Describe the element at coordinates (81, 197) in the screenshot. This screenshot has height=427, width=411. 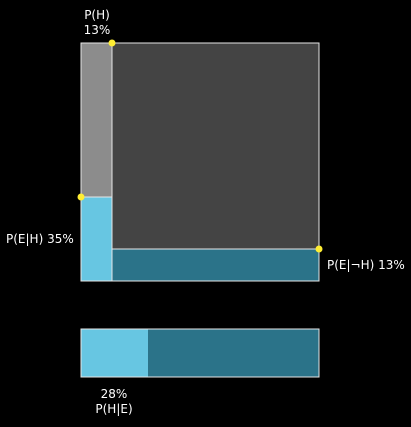
I see `p-e-given-h-handle` at that location.